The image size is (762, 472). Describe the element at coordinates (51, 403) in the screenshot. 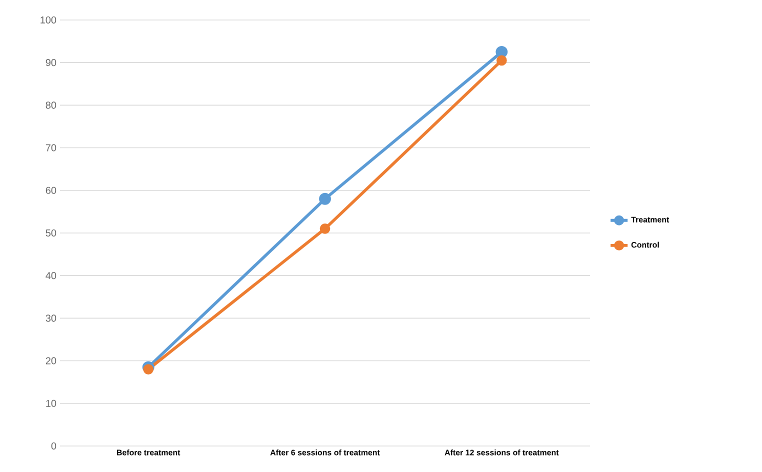

I see `y-tick-label: 10` at that location.